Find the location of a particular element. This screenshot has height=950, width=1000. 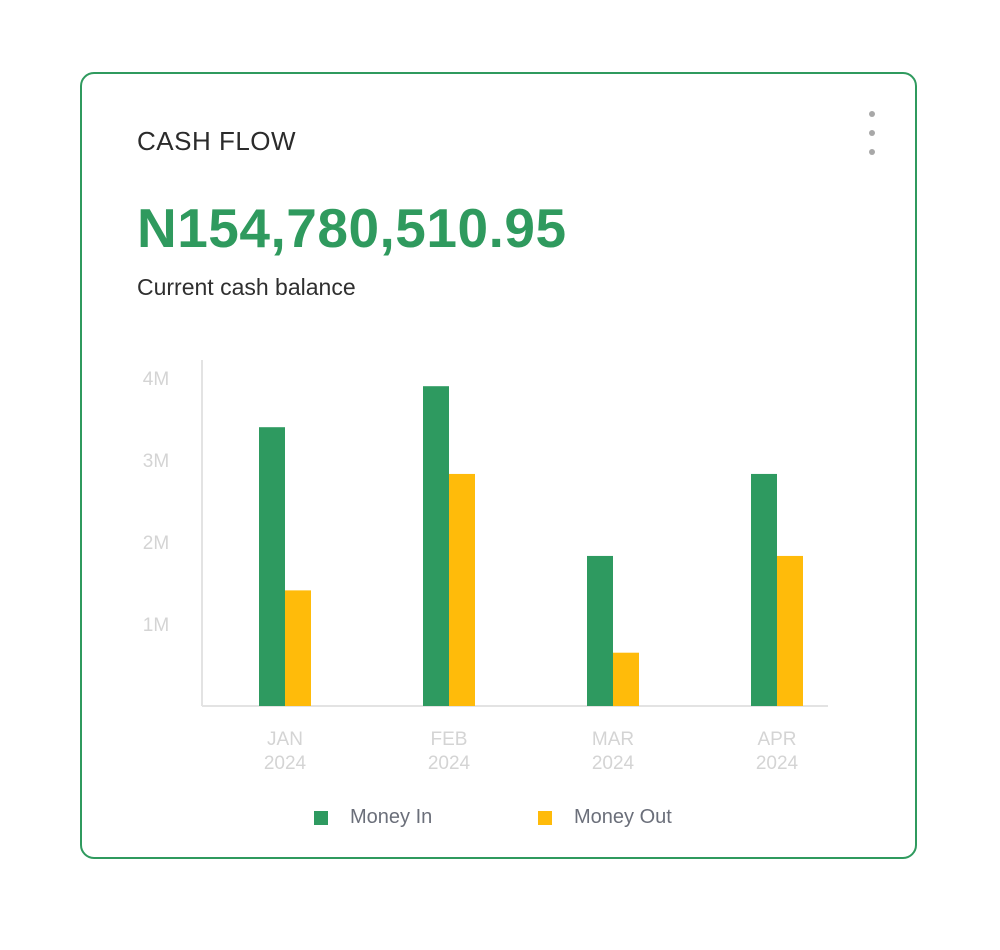

cash-balance-amount: N154,780,510.95 is located at coordinates (352, 228).